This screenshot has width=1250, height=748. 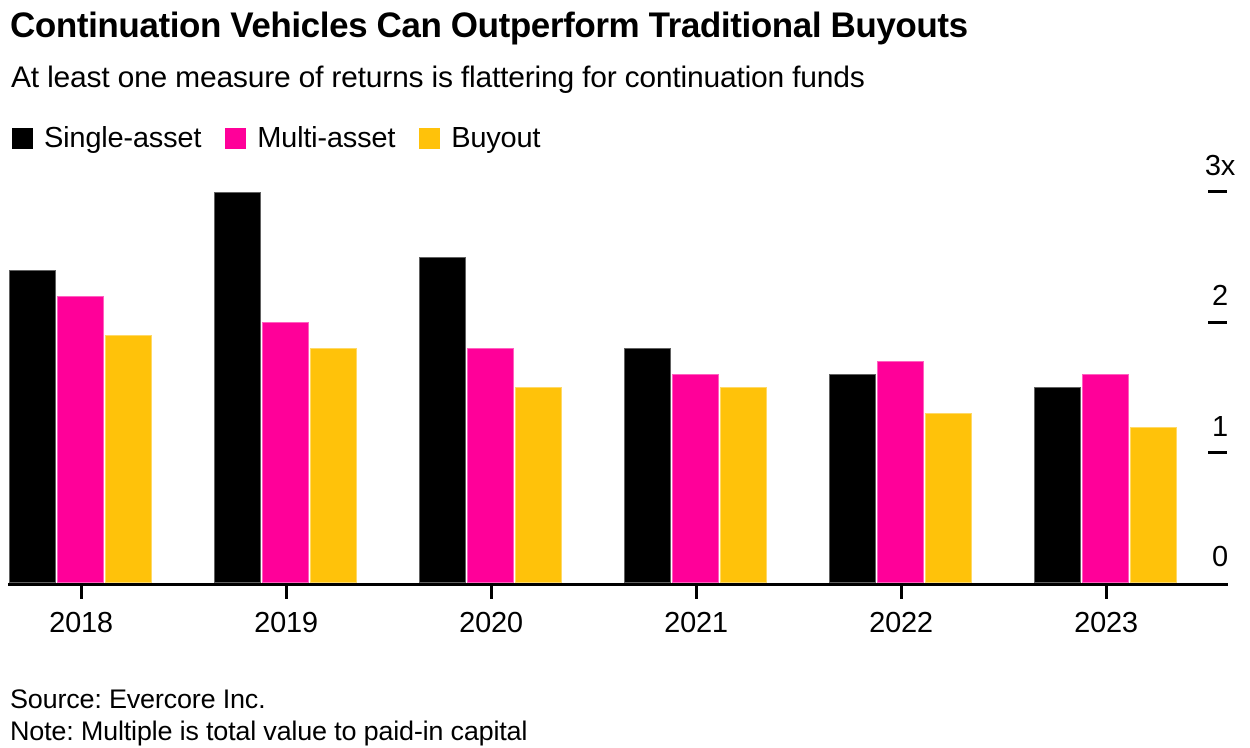 I want to click on bar-buyout-2023, so click(x=1153, y=505).